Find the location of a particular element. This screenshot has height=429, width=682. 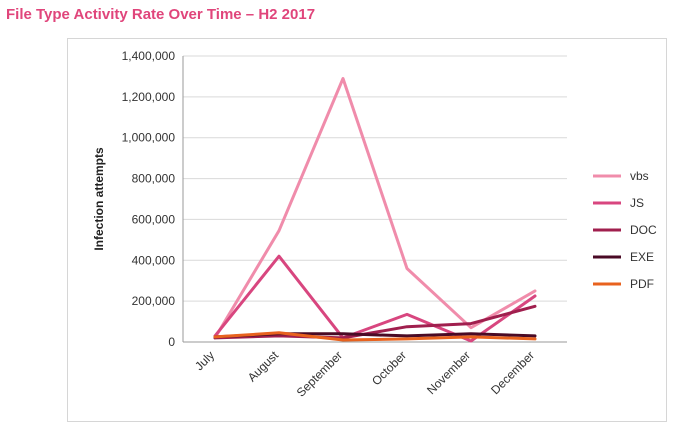

y-tick-label: 1,000,000 is located at coordinates (149, 138).